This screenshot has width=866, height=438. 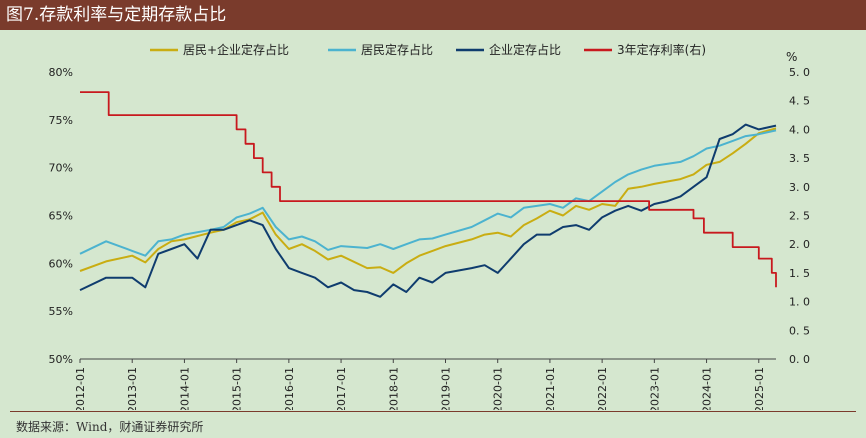 What do you see at coordinates (799, 273) in the screenshot?
I see `y2-tick-label: 1. 5` at bounding box center [799, 273].